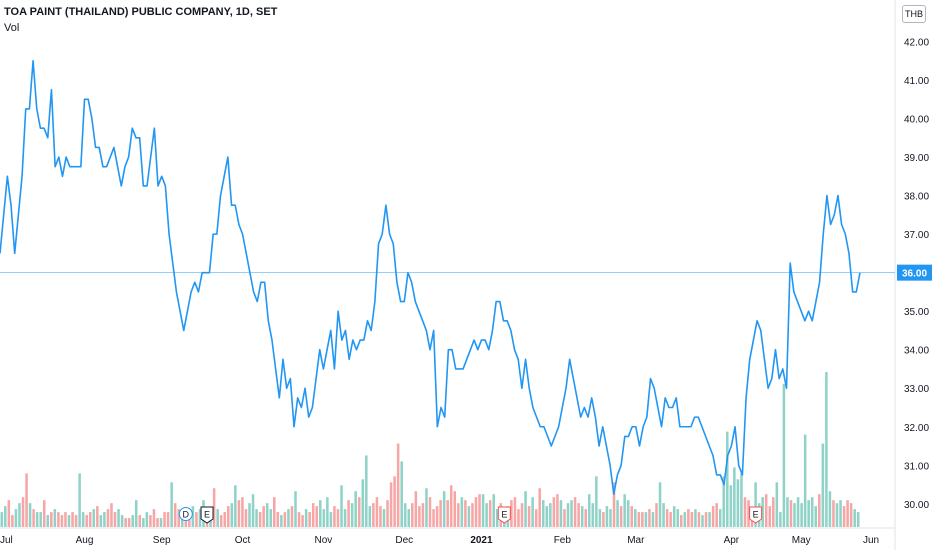 Image resolution: width=932 pixels, height=550 pixels. What do you see at coordinates (756, 515) in the screenshot?
I see `earnings-marker` at bounding box center [756, 515].